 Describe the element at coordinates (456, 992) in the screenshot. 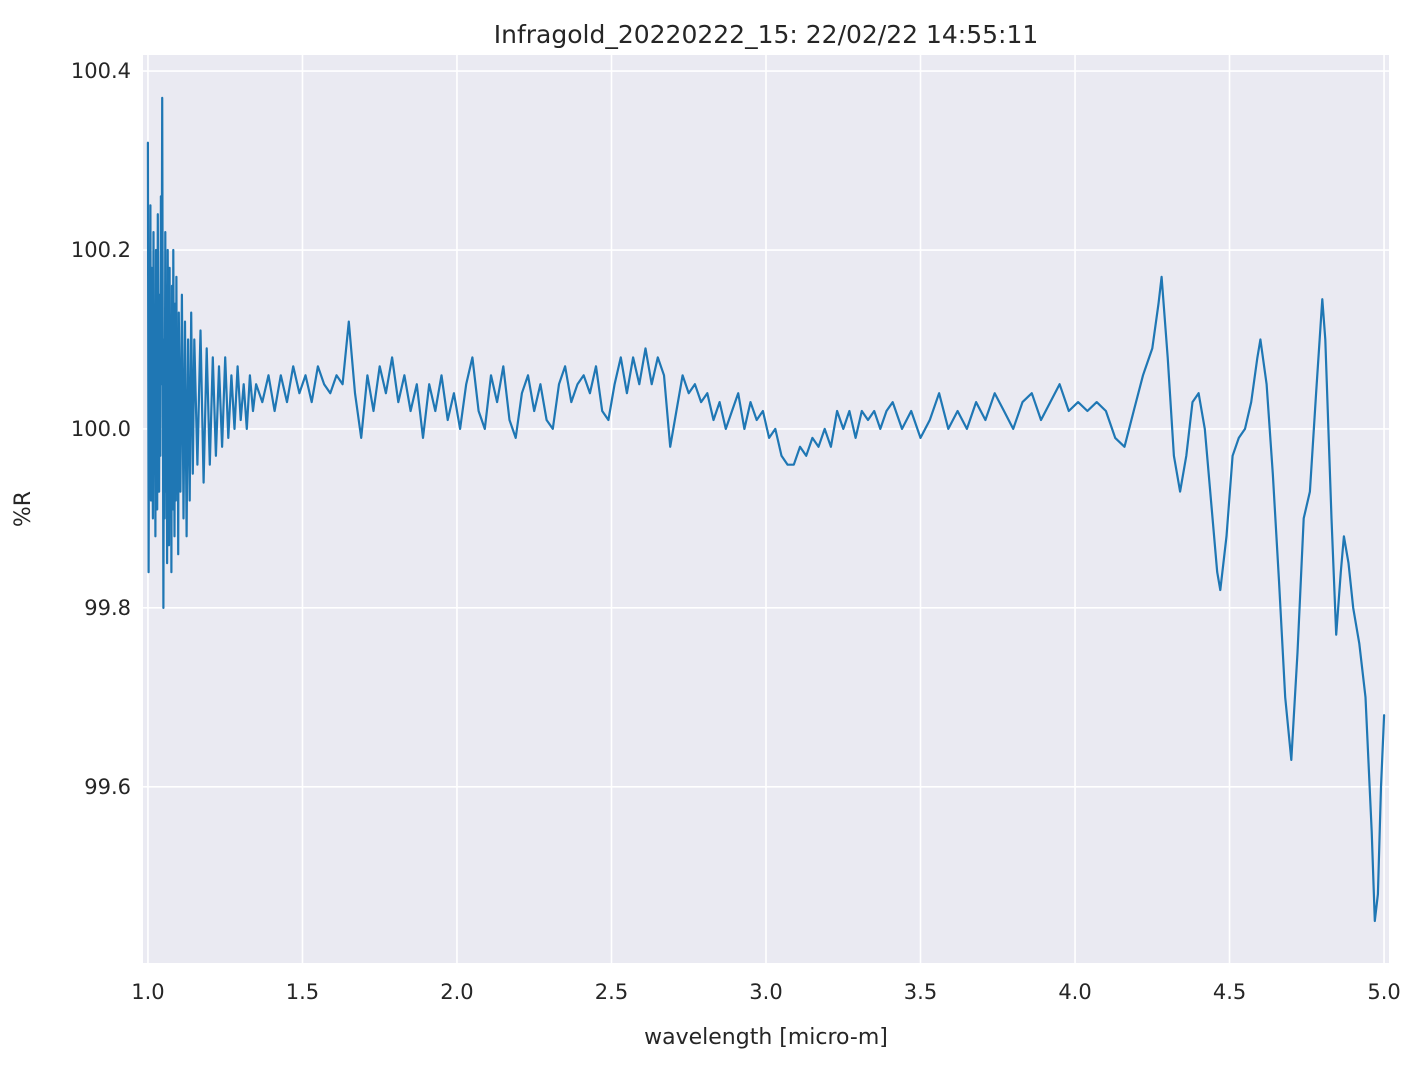

I see `x-tick-label: 2.0` at that location.